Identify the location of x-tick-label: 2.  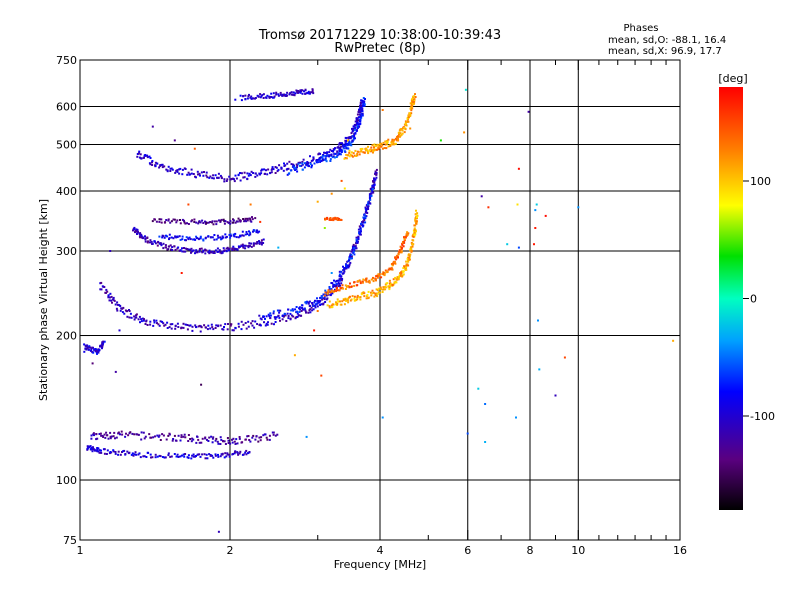
(230, 550).